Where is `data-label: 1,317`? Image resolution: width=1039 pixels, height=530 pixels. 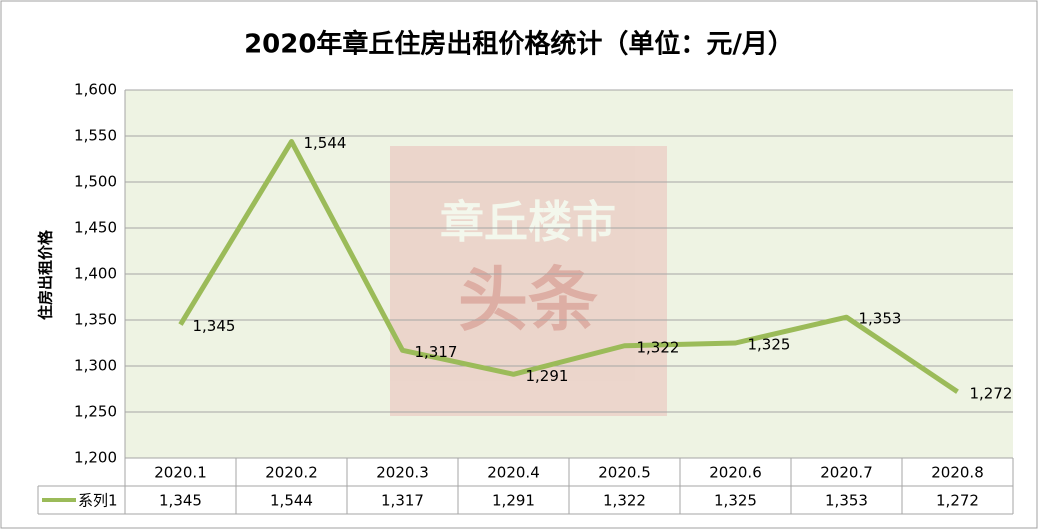
data-label: 1,317 is located at coordinates (436, 352).